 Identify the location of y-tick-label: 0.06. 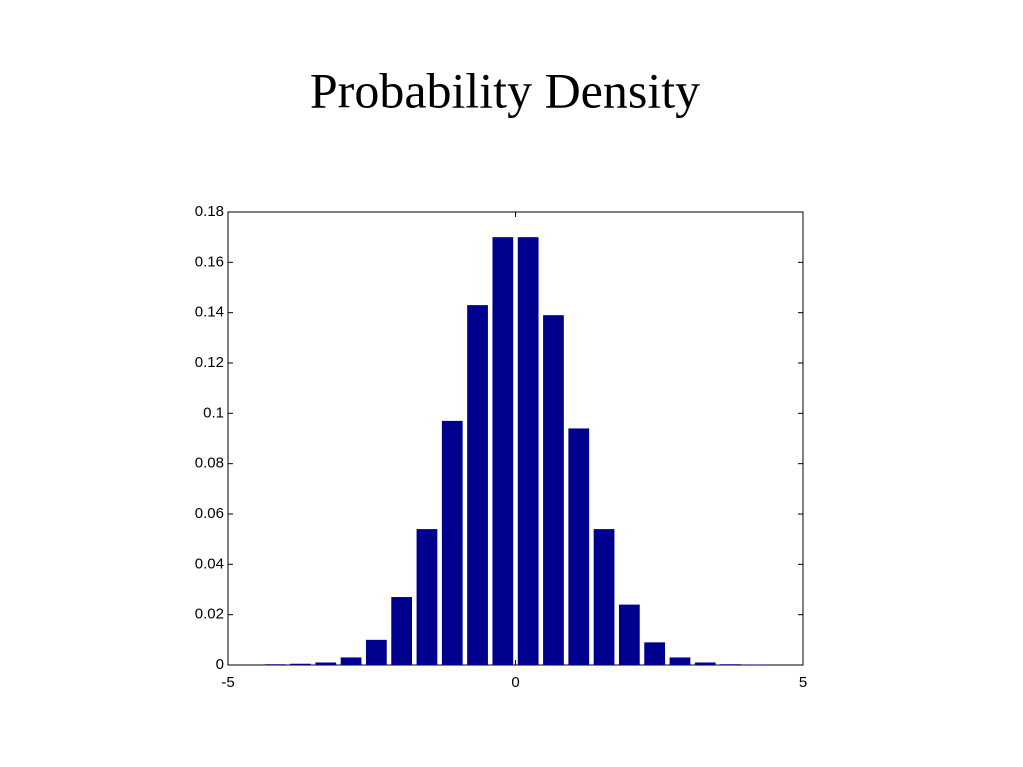
(209, 513).